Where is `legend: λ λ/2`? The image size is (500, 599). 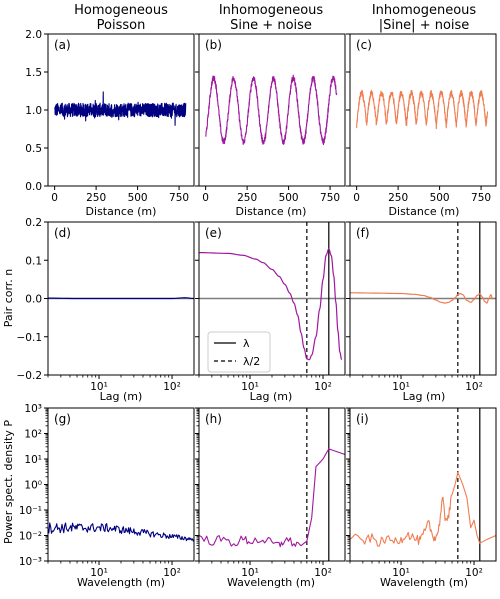 legend: λ λ/2 is located at coordinates (239, 352).